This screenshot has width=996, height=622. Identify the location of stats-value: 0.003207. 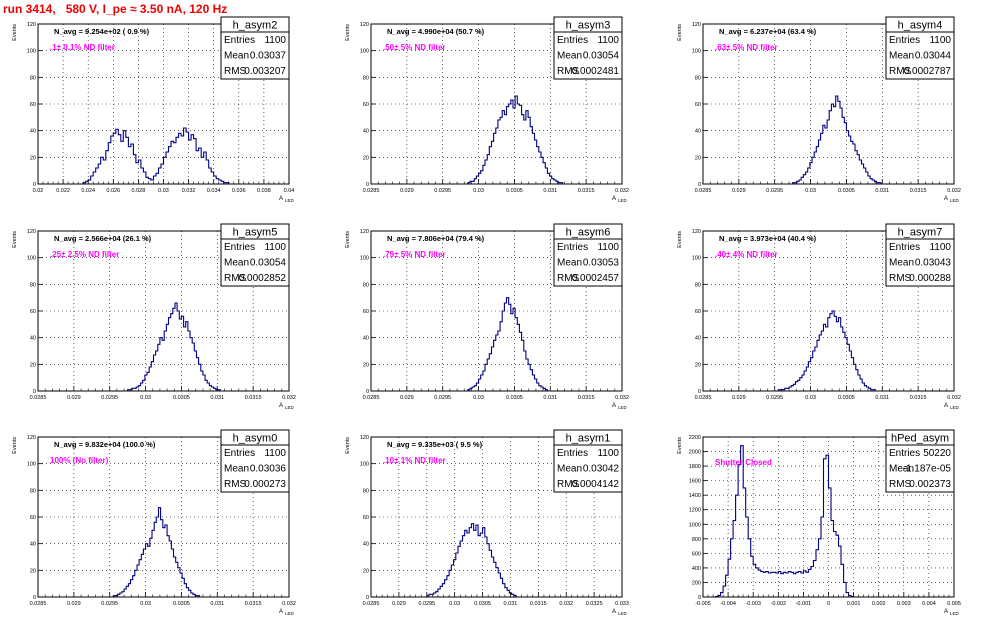
(265, 71).